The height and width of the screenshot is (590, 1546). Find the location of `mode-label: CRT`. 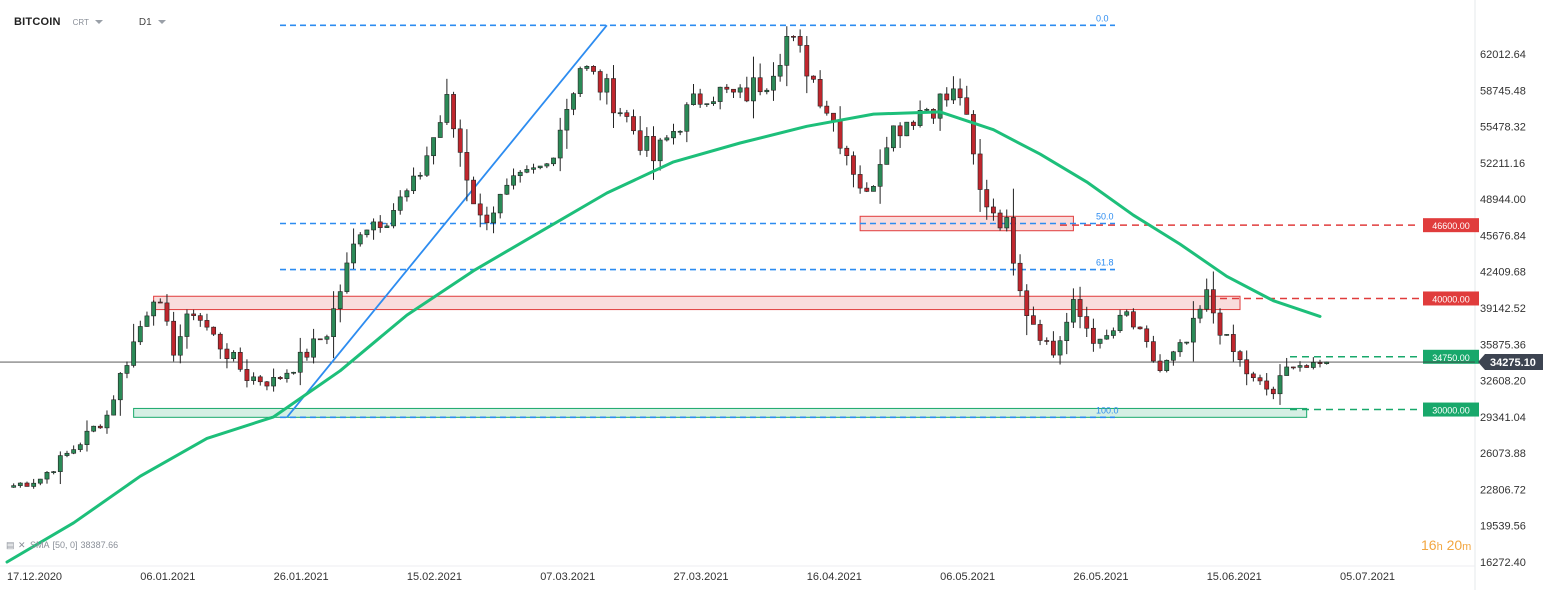

mode-label: CRT is located at coordinates (80, 22).